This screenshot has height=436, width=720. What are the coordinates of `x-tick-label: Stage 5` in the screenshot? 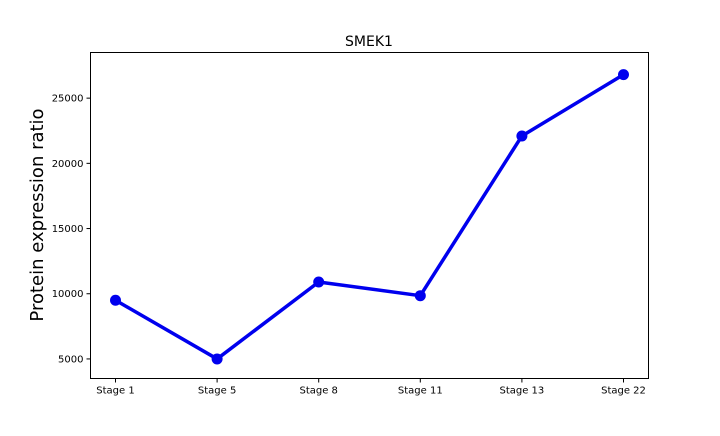 It's located at (217, 391).